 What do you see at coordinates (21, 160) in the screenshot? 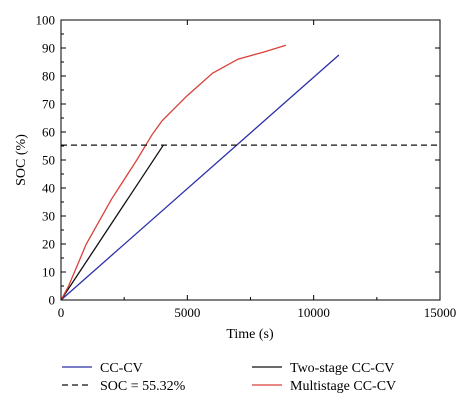
I see `y-axis-title: SOC (%)` at bounding box center [21, 160].